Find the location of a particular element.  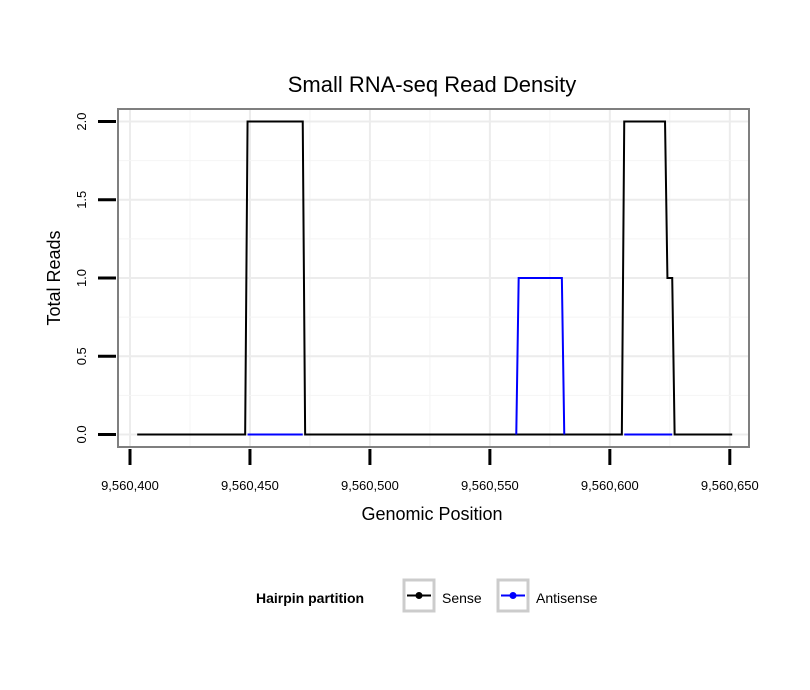

y-tick-label: 0.0 is located at coordinates (81, 434).